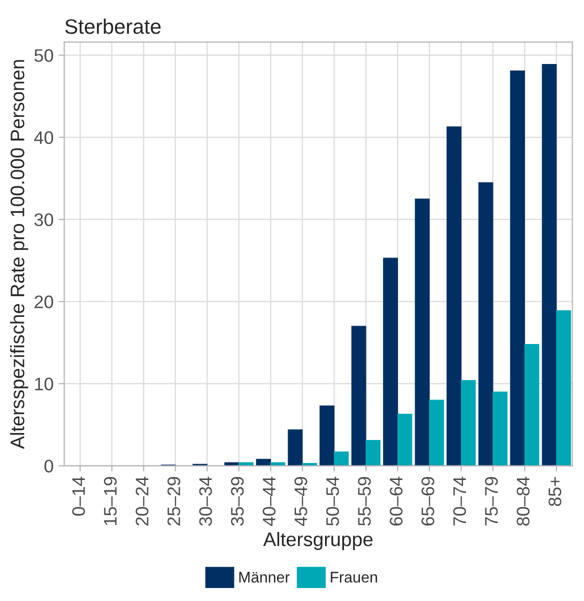  Describe the element at coordinates (354, 577) in the screenshot. I see `legend-label: Frauen` at that location.